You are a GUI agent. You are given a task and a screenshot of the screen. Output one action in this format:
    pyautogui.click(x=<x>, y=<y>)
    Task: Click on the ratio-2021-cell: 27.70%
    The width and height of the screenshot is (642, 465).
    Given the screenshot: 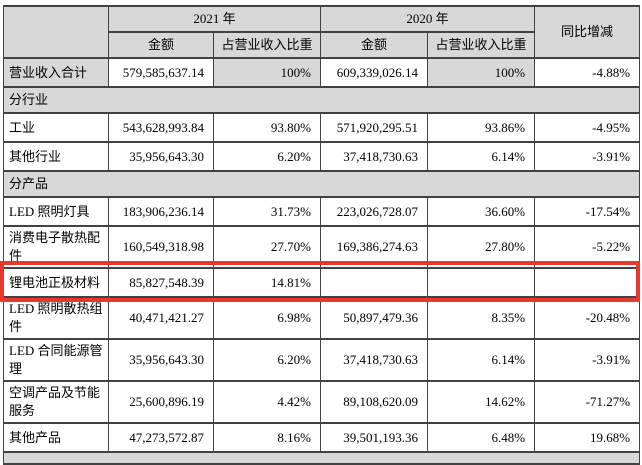 What is the action you would take?
    pyautogui.click(x=267, y=247)
    